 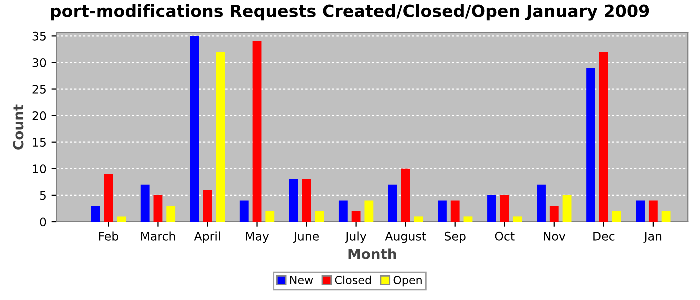 I want to click on chart-title: port-modifications Requests Created/Closed/Open January 2009, so click(x=350, y=12).